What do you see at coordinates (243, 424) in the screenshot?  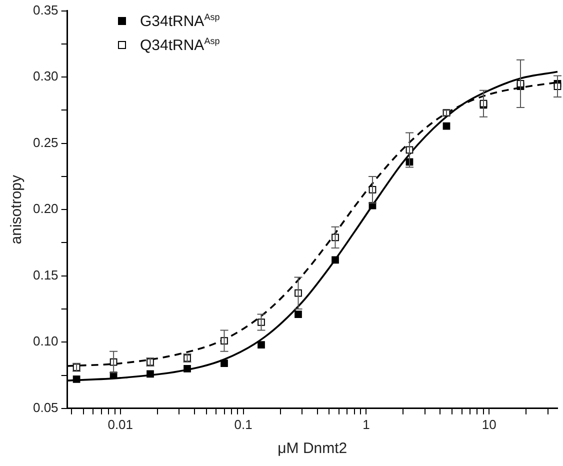 I see `x-tick-label: 0.1` at bounding box center [243, 424].